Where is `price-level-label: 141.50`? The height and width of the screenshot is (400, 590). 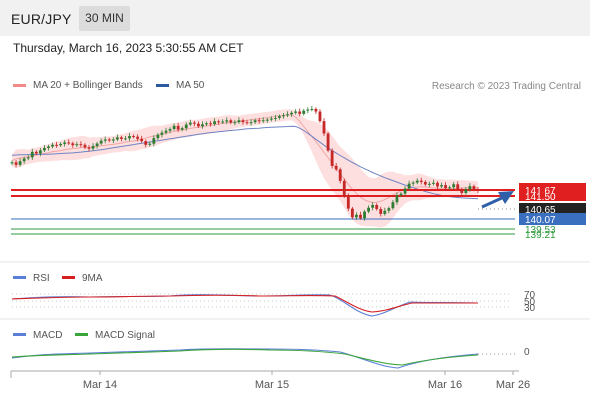 price-level-label: 141.50 is located at coordinates (540, 197).